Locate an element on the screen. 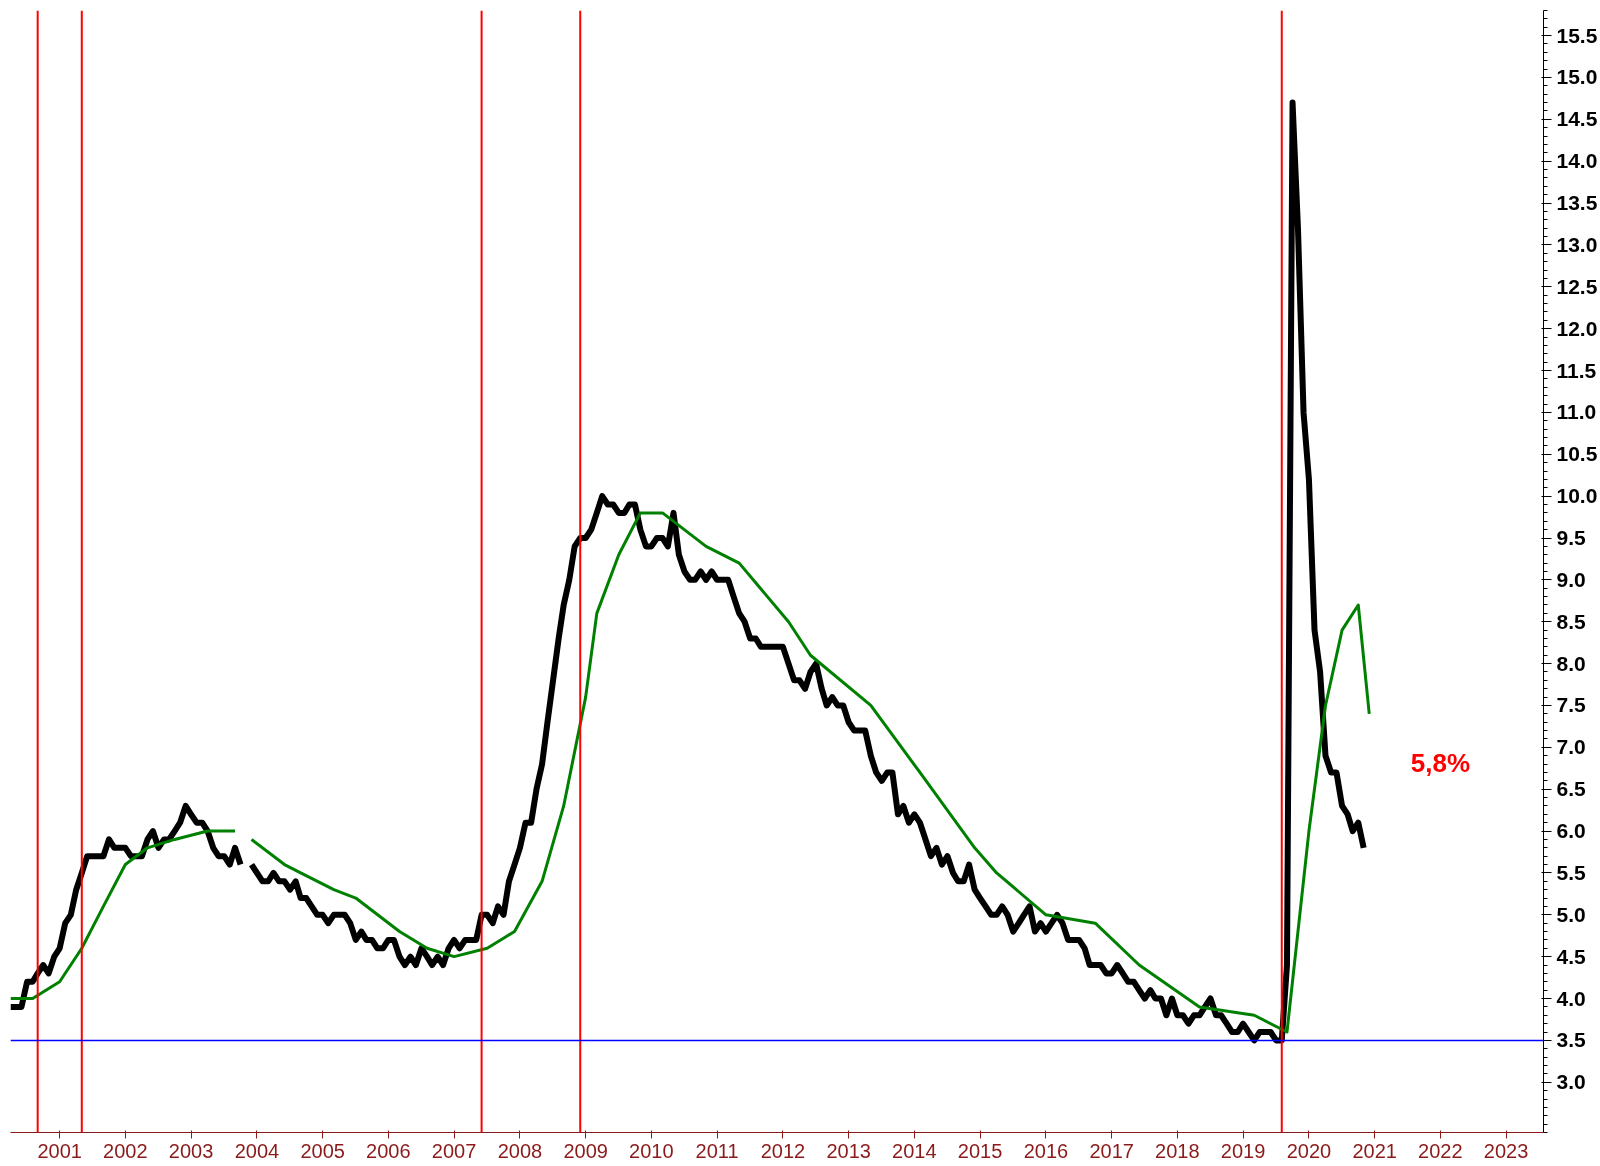 The image size is (1600, 1166). y-tick-label: 12.0 is located at coordinates (1577, 328).